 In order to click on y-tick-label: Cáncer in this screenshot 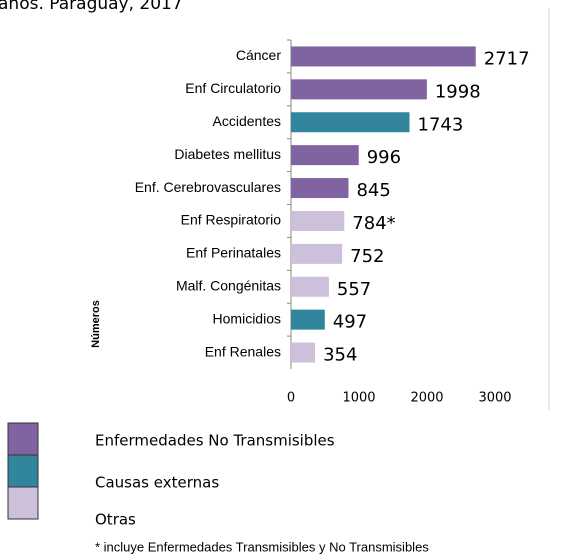, I will do `click(258, 55)`.